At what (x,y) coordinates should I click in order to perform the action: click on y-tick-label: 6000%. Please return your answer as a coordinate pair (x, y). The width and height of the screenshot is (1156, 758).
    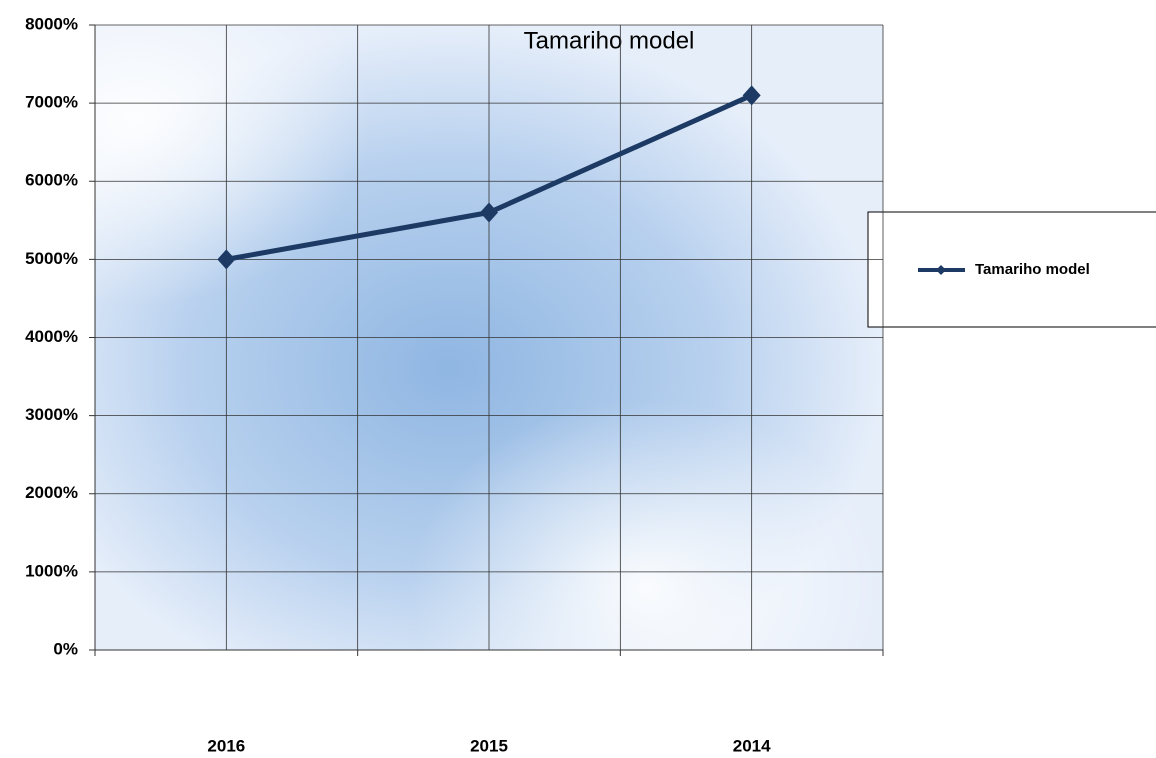
    Looking at the image, I should click on (51, 180).